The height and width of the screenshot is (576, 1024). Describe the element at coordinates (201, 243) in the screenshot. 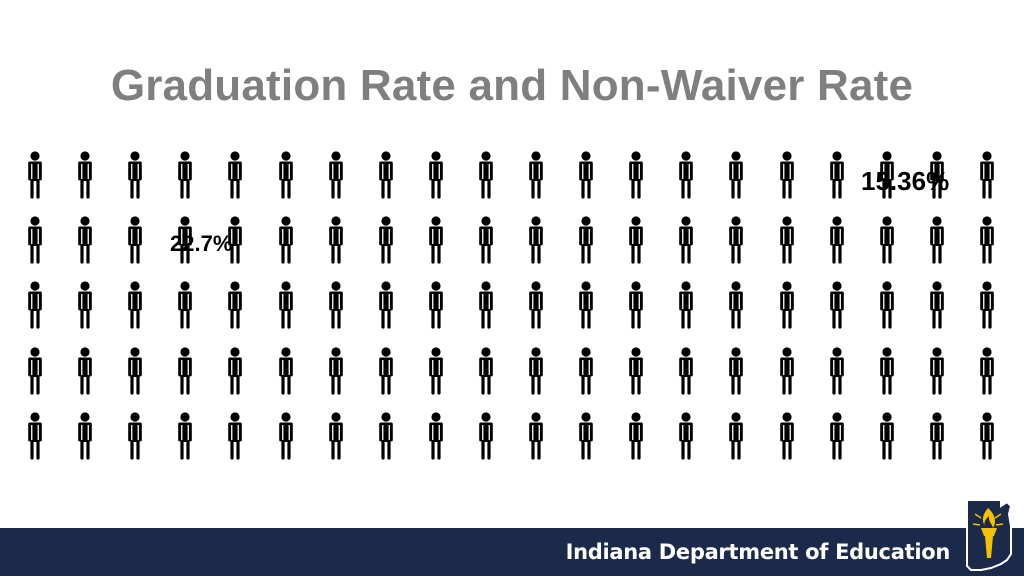

I see `stat-label-second-row: 22.7%` at that location.